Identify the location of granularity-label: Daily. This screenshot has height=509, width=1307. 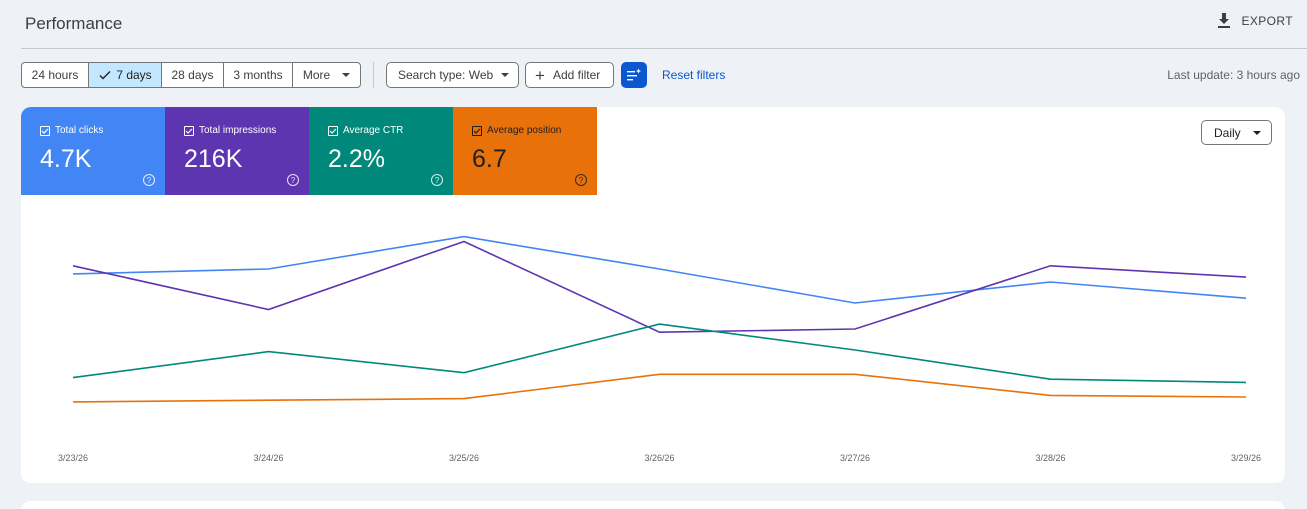
(1227, 132).